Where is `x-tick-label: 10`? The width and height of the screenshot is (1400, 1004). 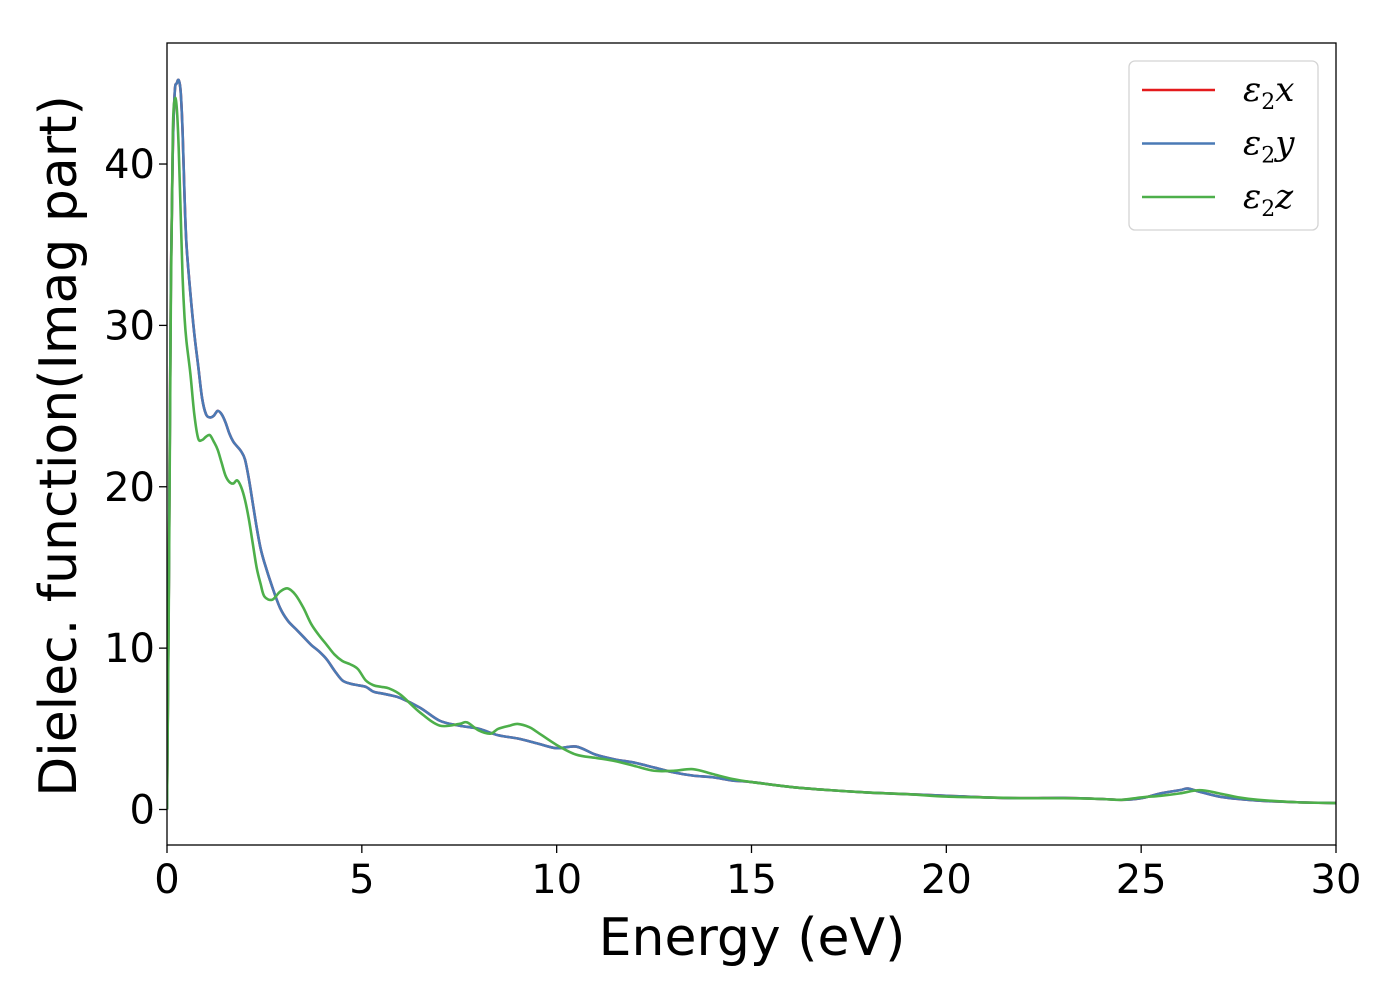 x-tick-label: 10 is located at coordinates (556, 880).